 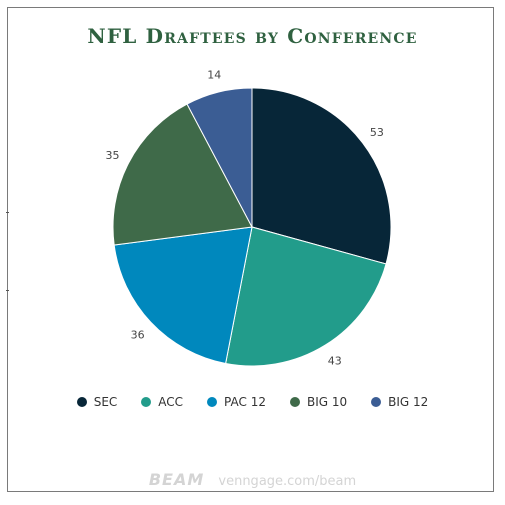 What do you see at coordinates (138, 335) in the screenshot?
I see `slice-value-label: 36` at bounding box center [138, 335].